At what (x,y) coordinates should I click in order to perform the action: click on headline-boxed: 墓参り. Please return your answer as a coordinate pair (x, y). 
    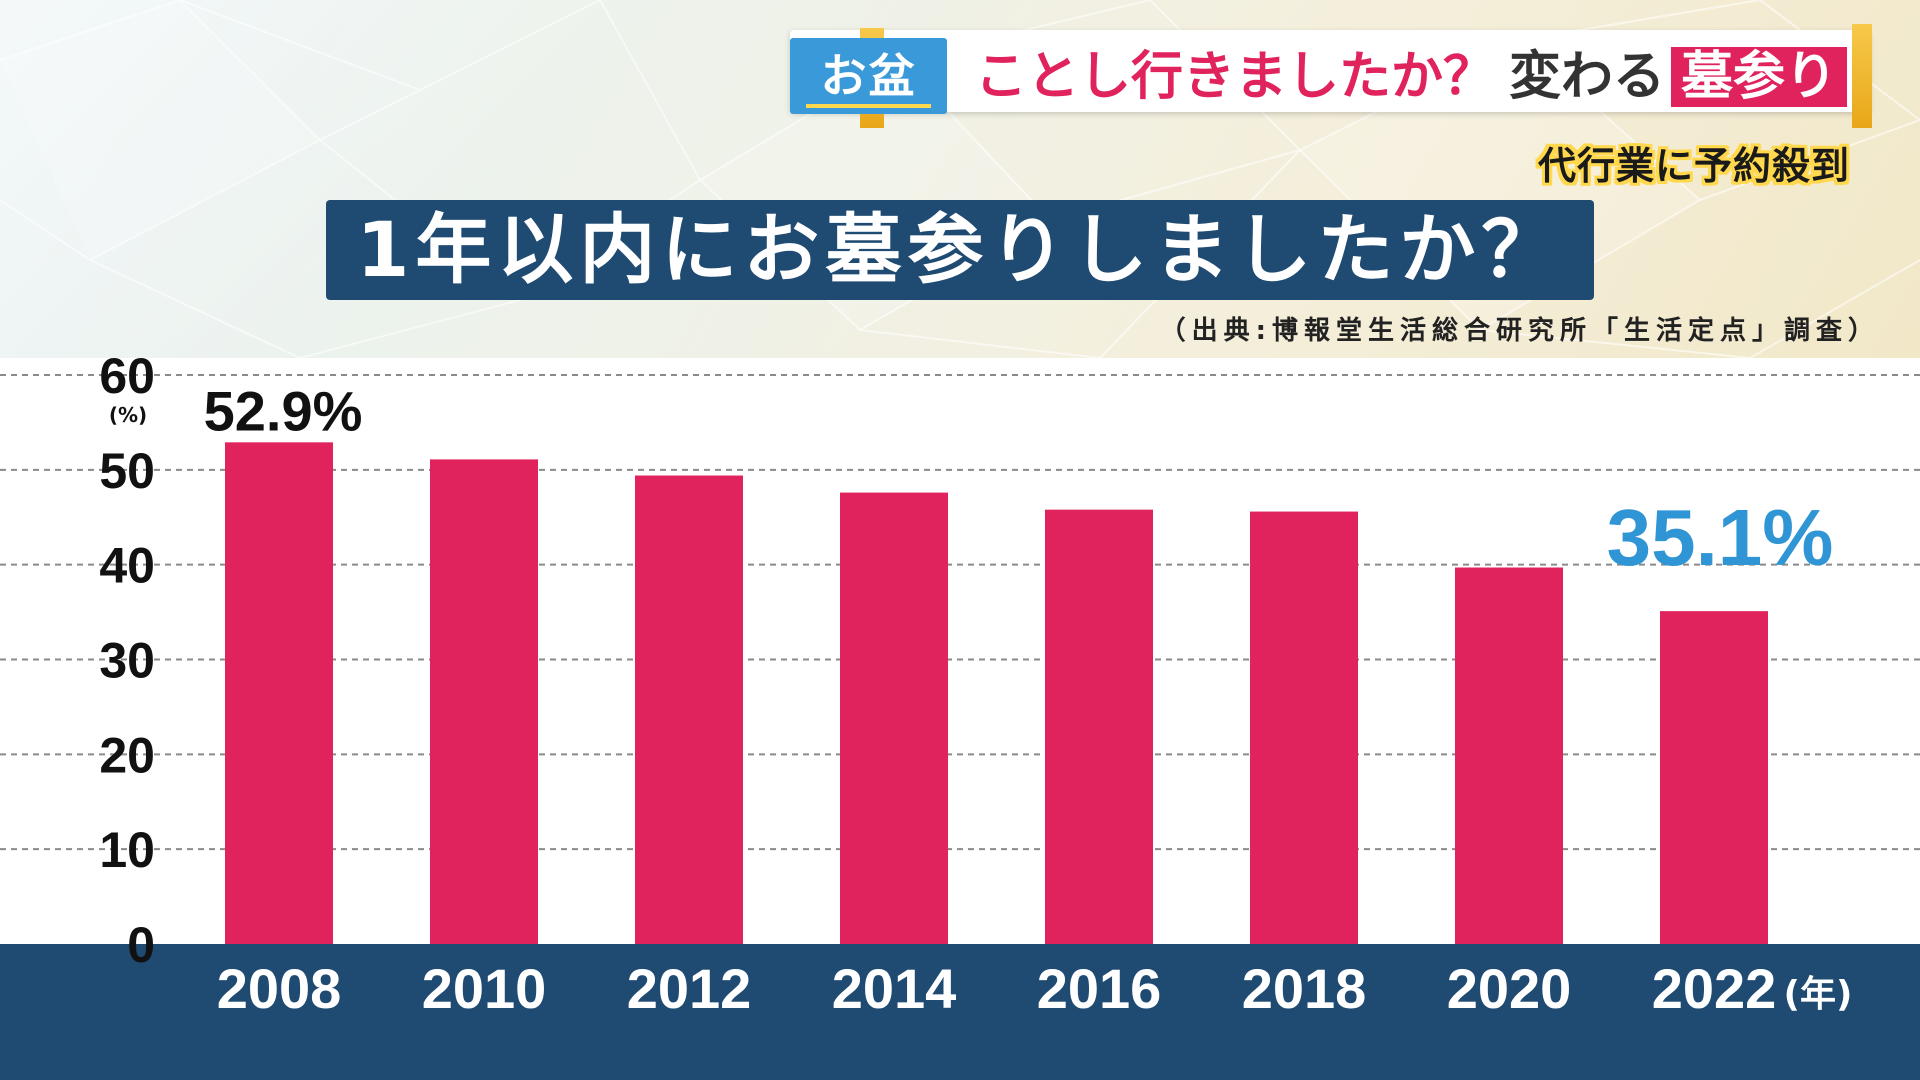
    Looking at the image, I should click on (1759, 77).